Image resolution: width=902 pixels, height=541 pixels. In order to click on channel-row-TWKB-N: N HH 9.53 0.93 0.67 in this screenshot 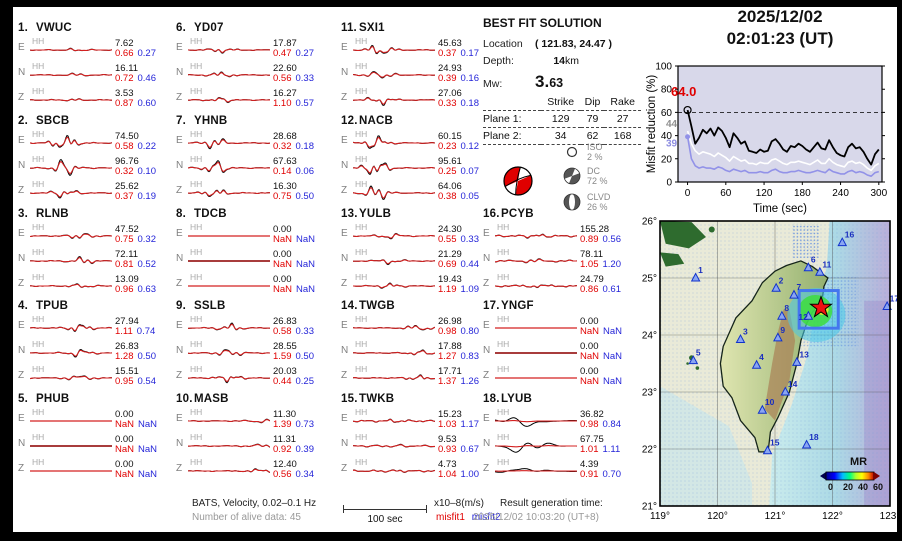, I will do `click(417, 443)`.